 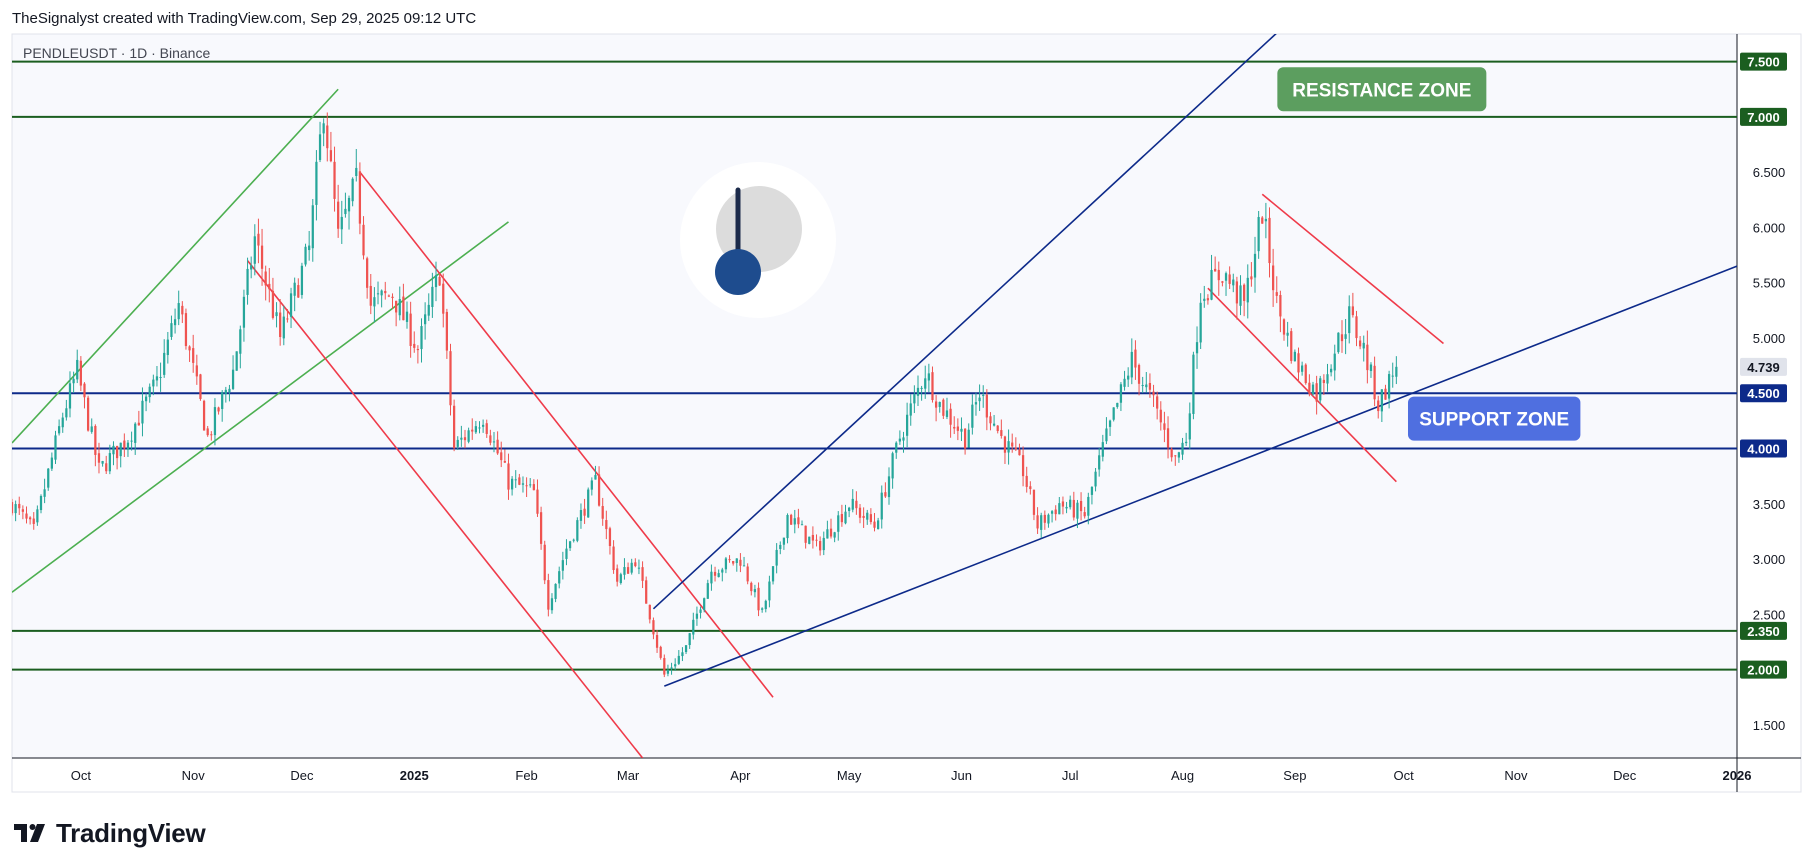 What do you see at coordinates (1763, 62) in the screenshot?
I see `svg-text: 7.500` at bounding box center [1763, 62].